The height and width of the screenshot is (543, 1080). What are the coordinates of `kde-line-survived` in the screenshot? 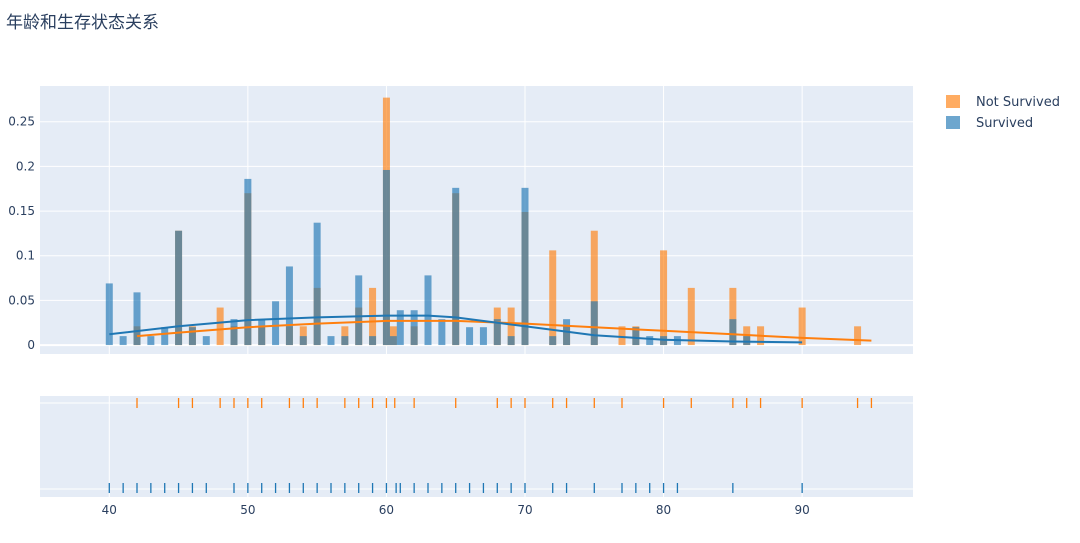 It's located at (456, 329).